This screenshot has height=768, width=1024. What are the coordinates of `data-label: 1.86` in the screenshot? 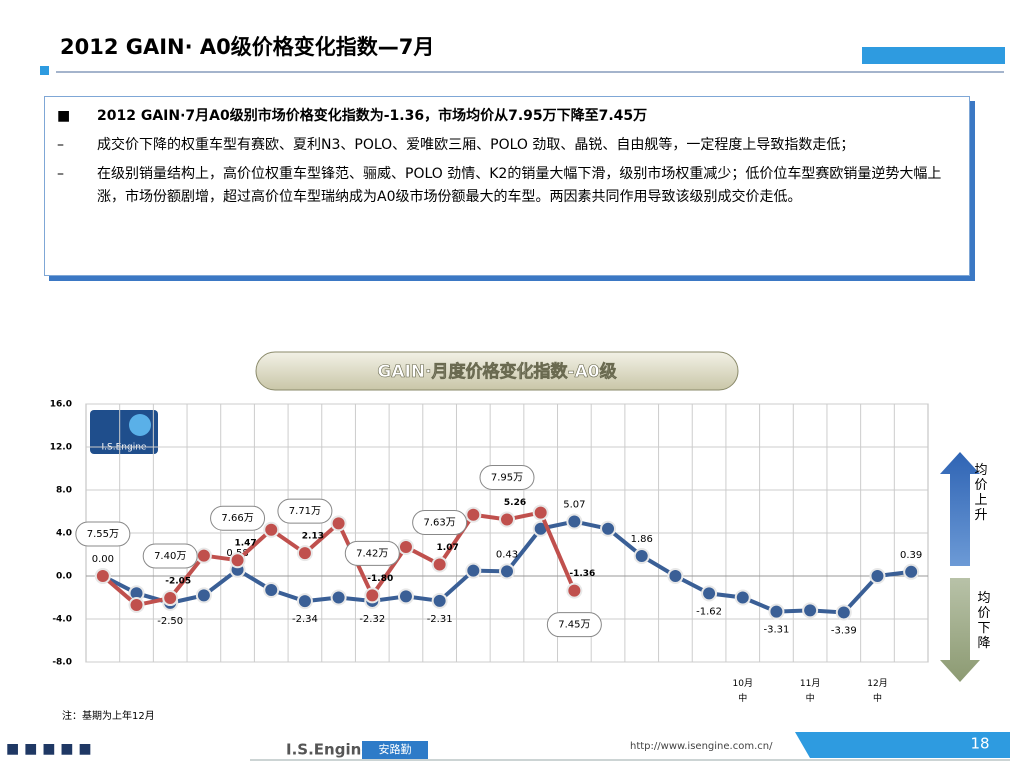 It's located at (642, 539).